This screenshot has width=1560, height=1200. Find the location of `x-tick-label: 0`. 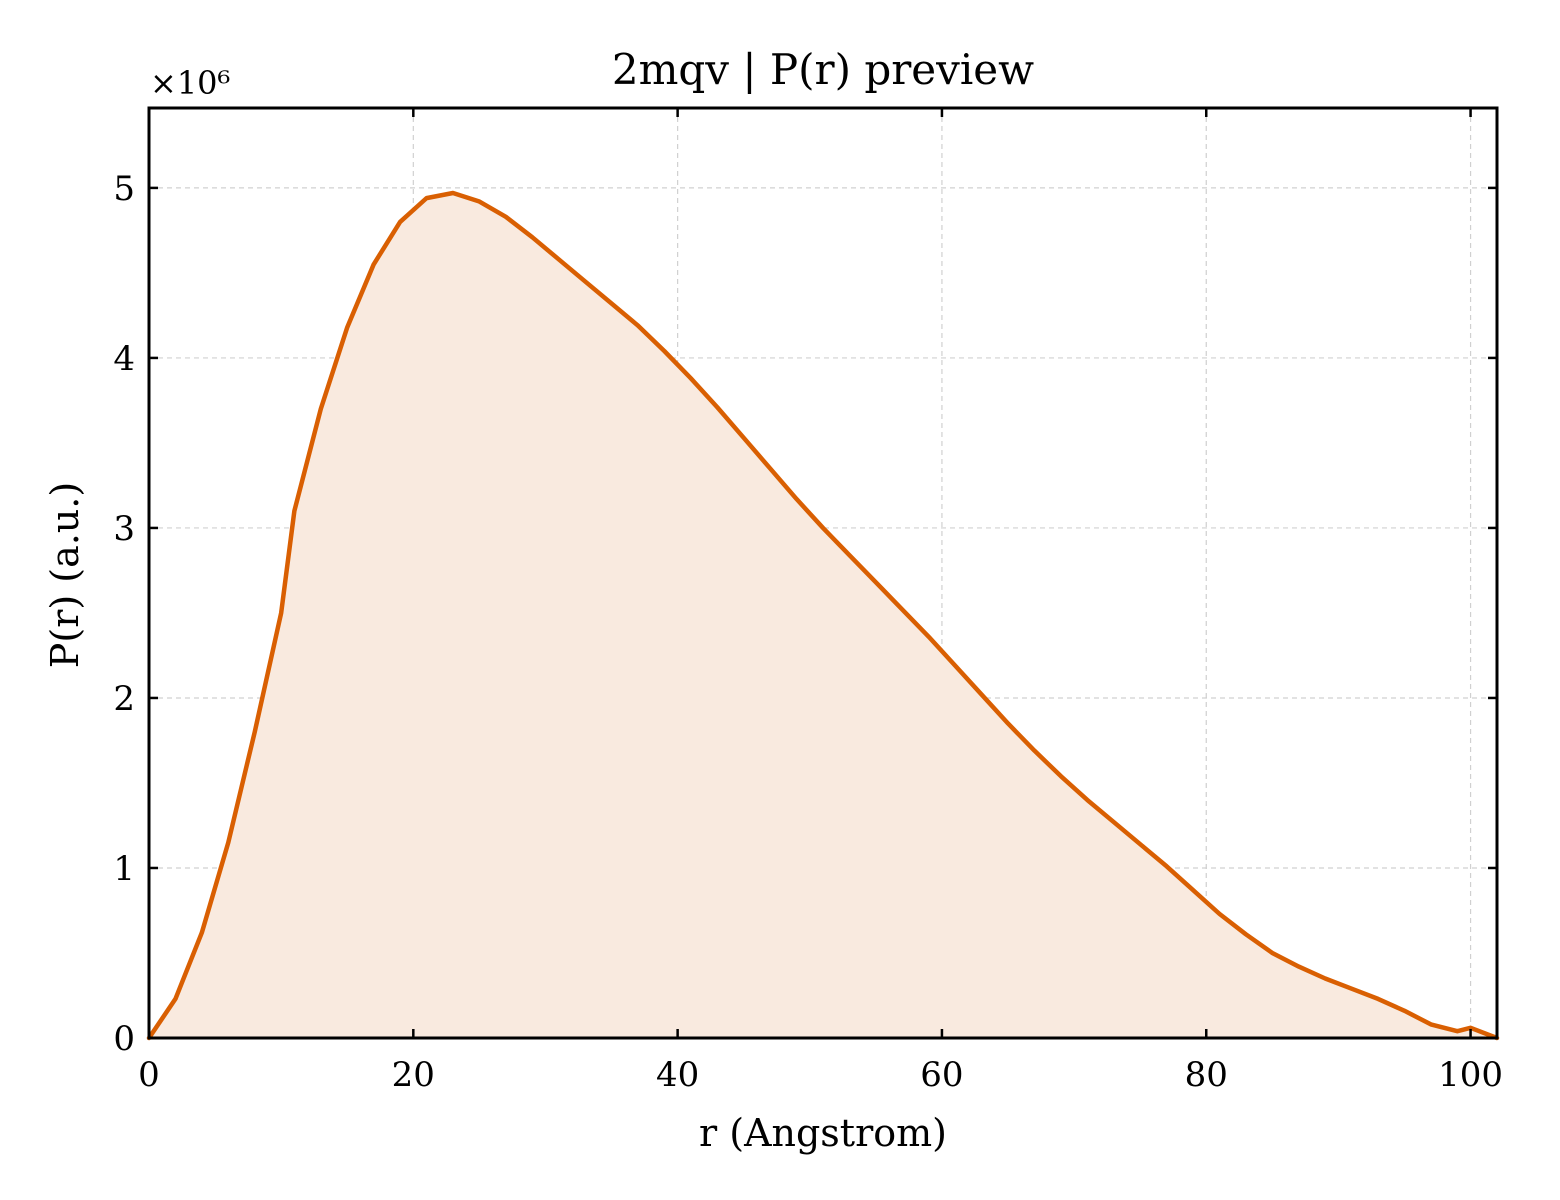

x-tick-label: 0 is located at coordinates (149, 1075).